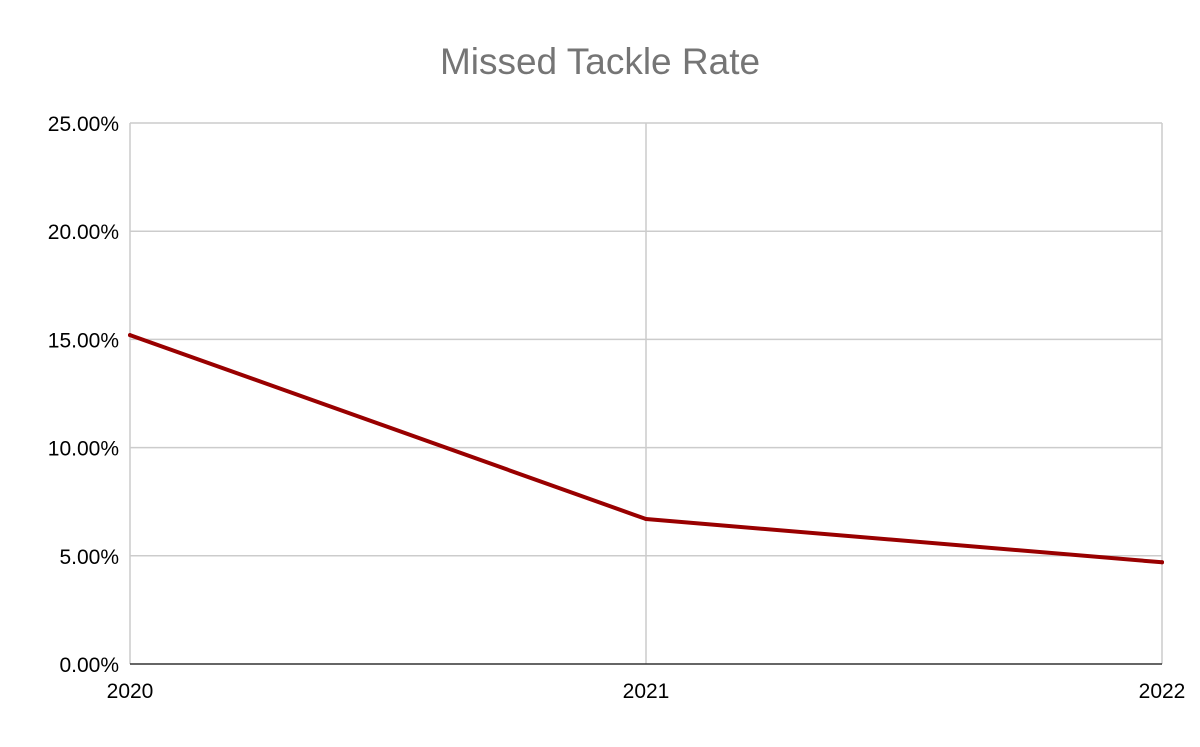 Image resolution: width=1200 pixels, height=747 pixels. Describe the element at coordinates (1162, 691) in the screenshot. I see `x-tick-label: 2022` at that location.